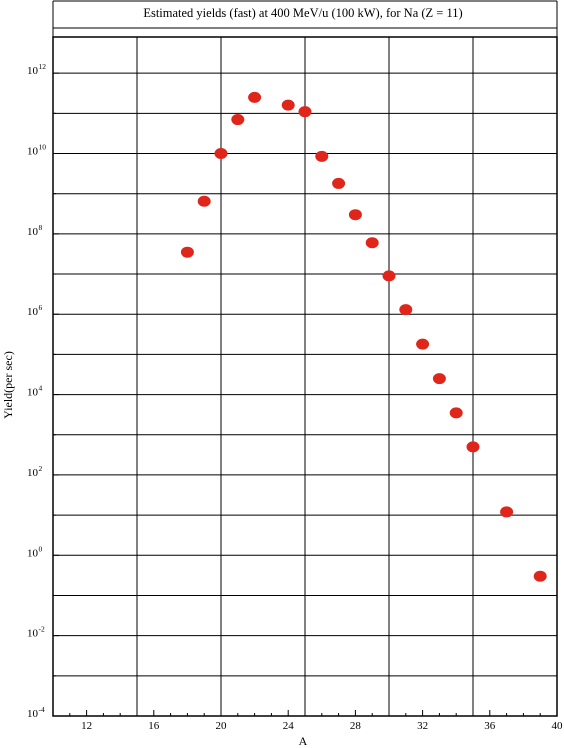  What do you see at coordinates (422, 726) in the screenshot?
I see `x-tick-label: 32` at bounding box center [422, 726].